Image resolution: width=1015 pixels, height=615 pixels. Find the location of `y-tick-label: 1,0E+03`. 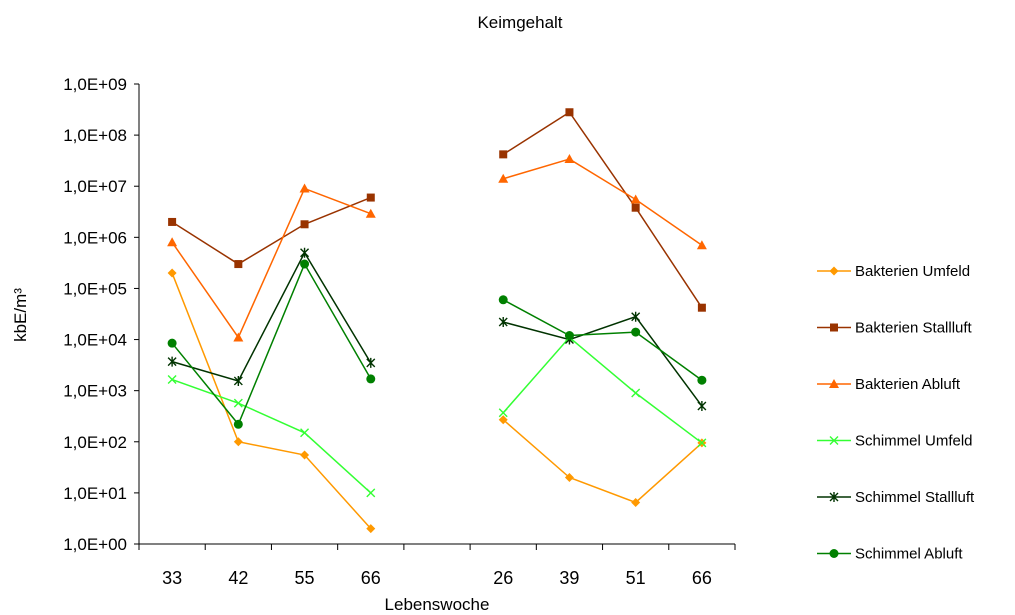

y-tick-label: 1,0E+03 is located at coordinates (95, 391).